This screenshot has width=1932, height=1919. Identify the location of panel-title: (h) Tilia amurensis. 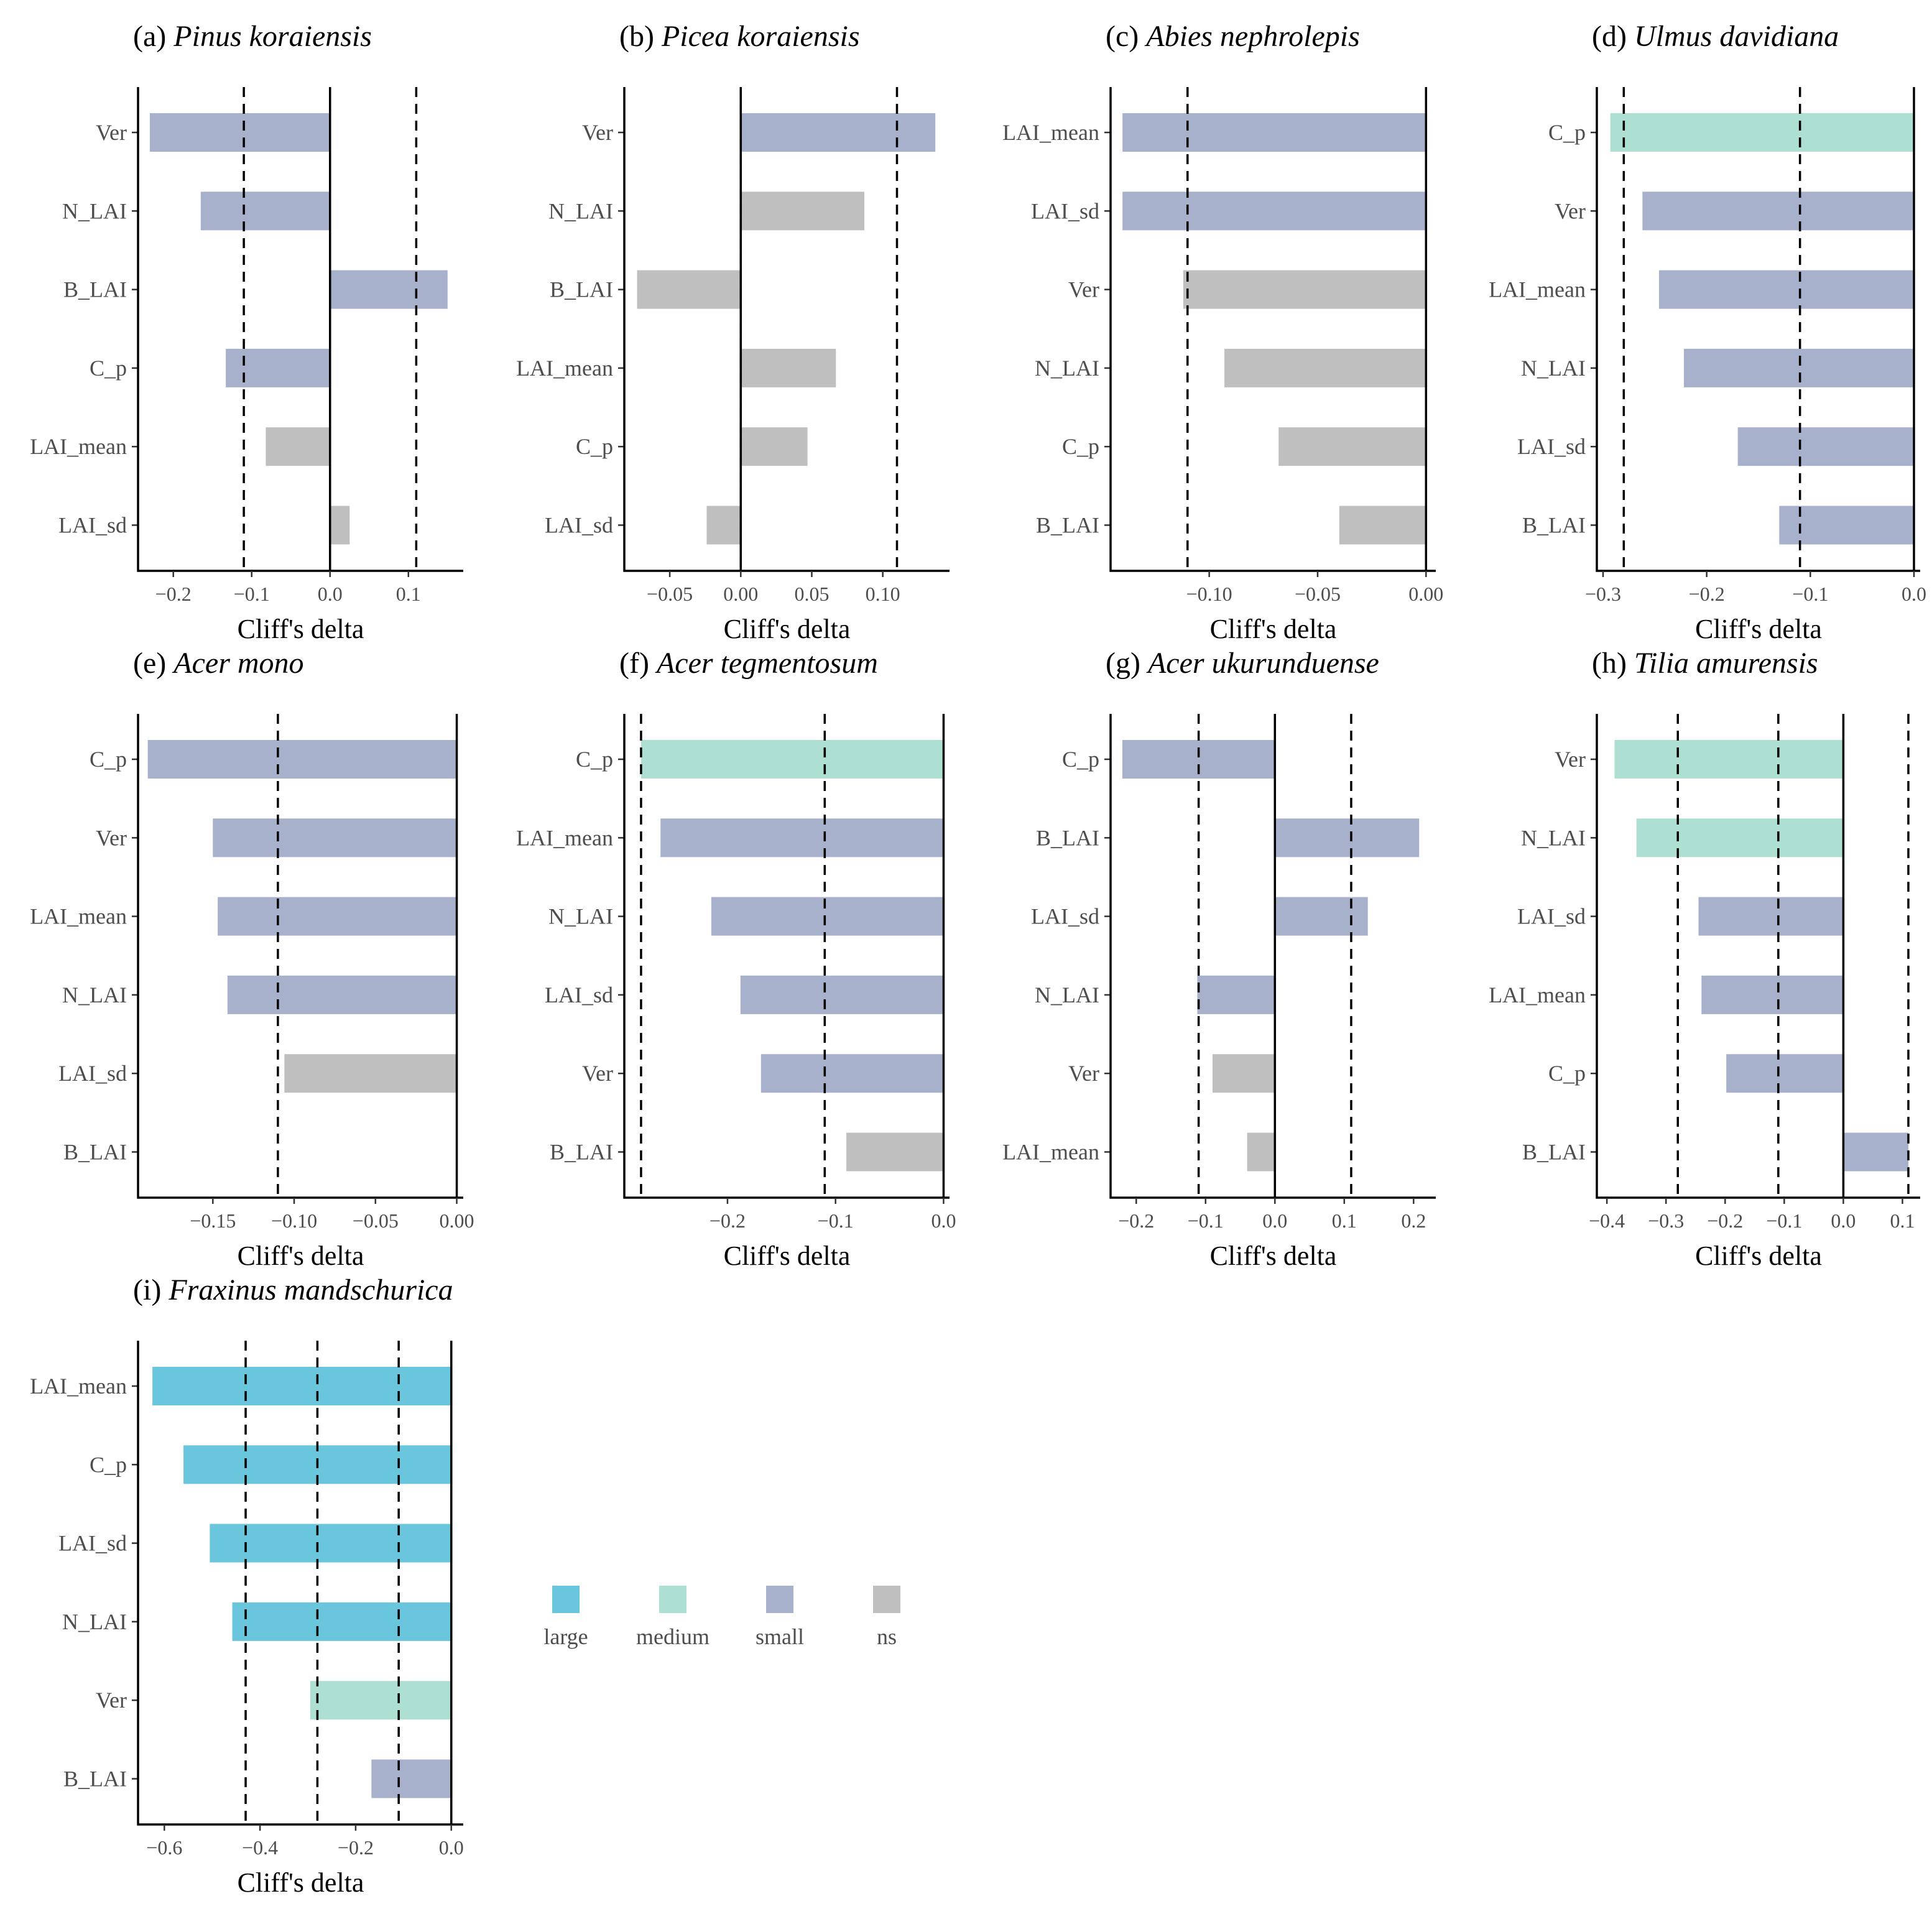
(1705, 663).